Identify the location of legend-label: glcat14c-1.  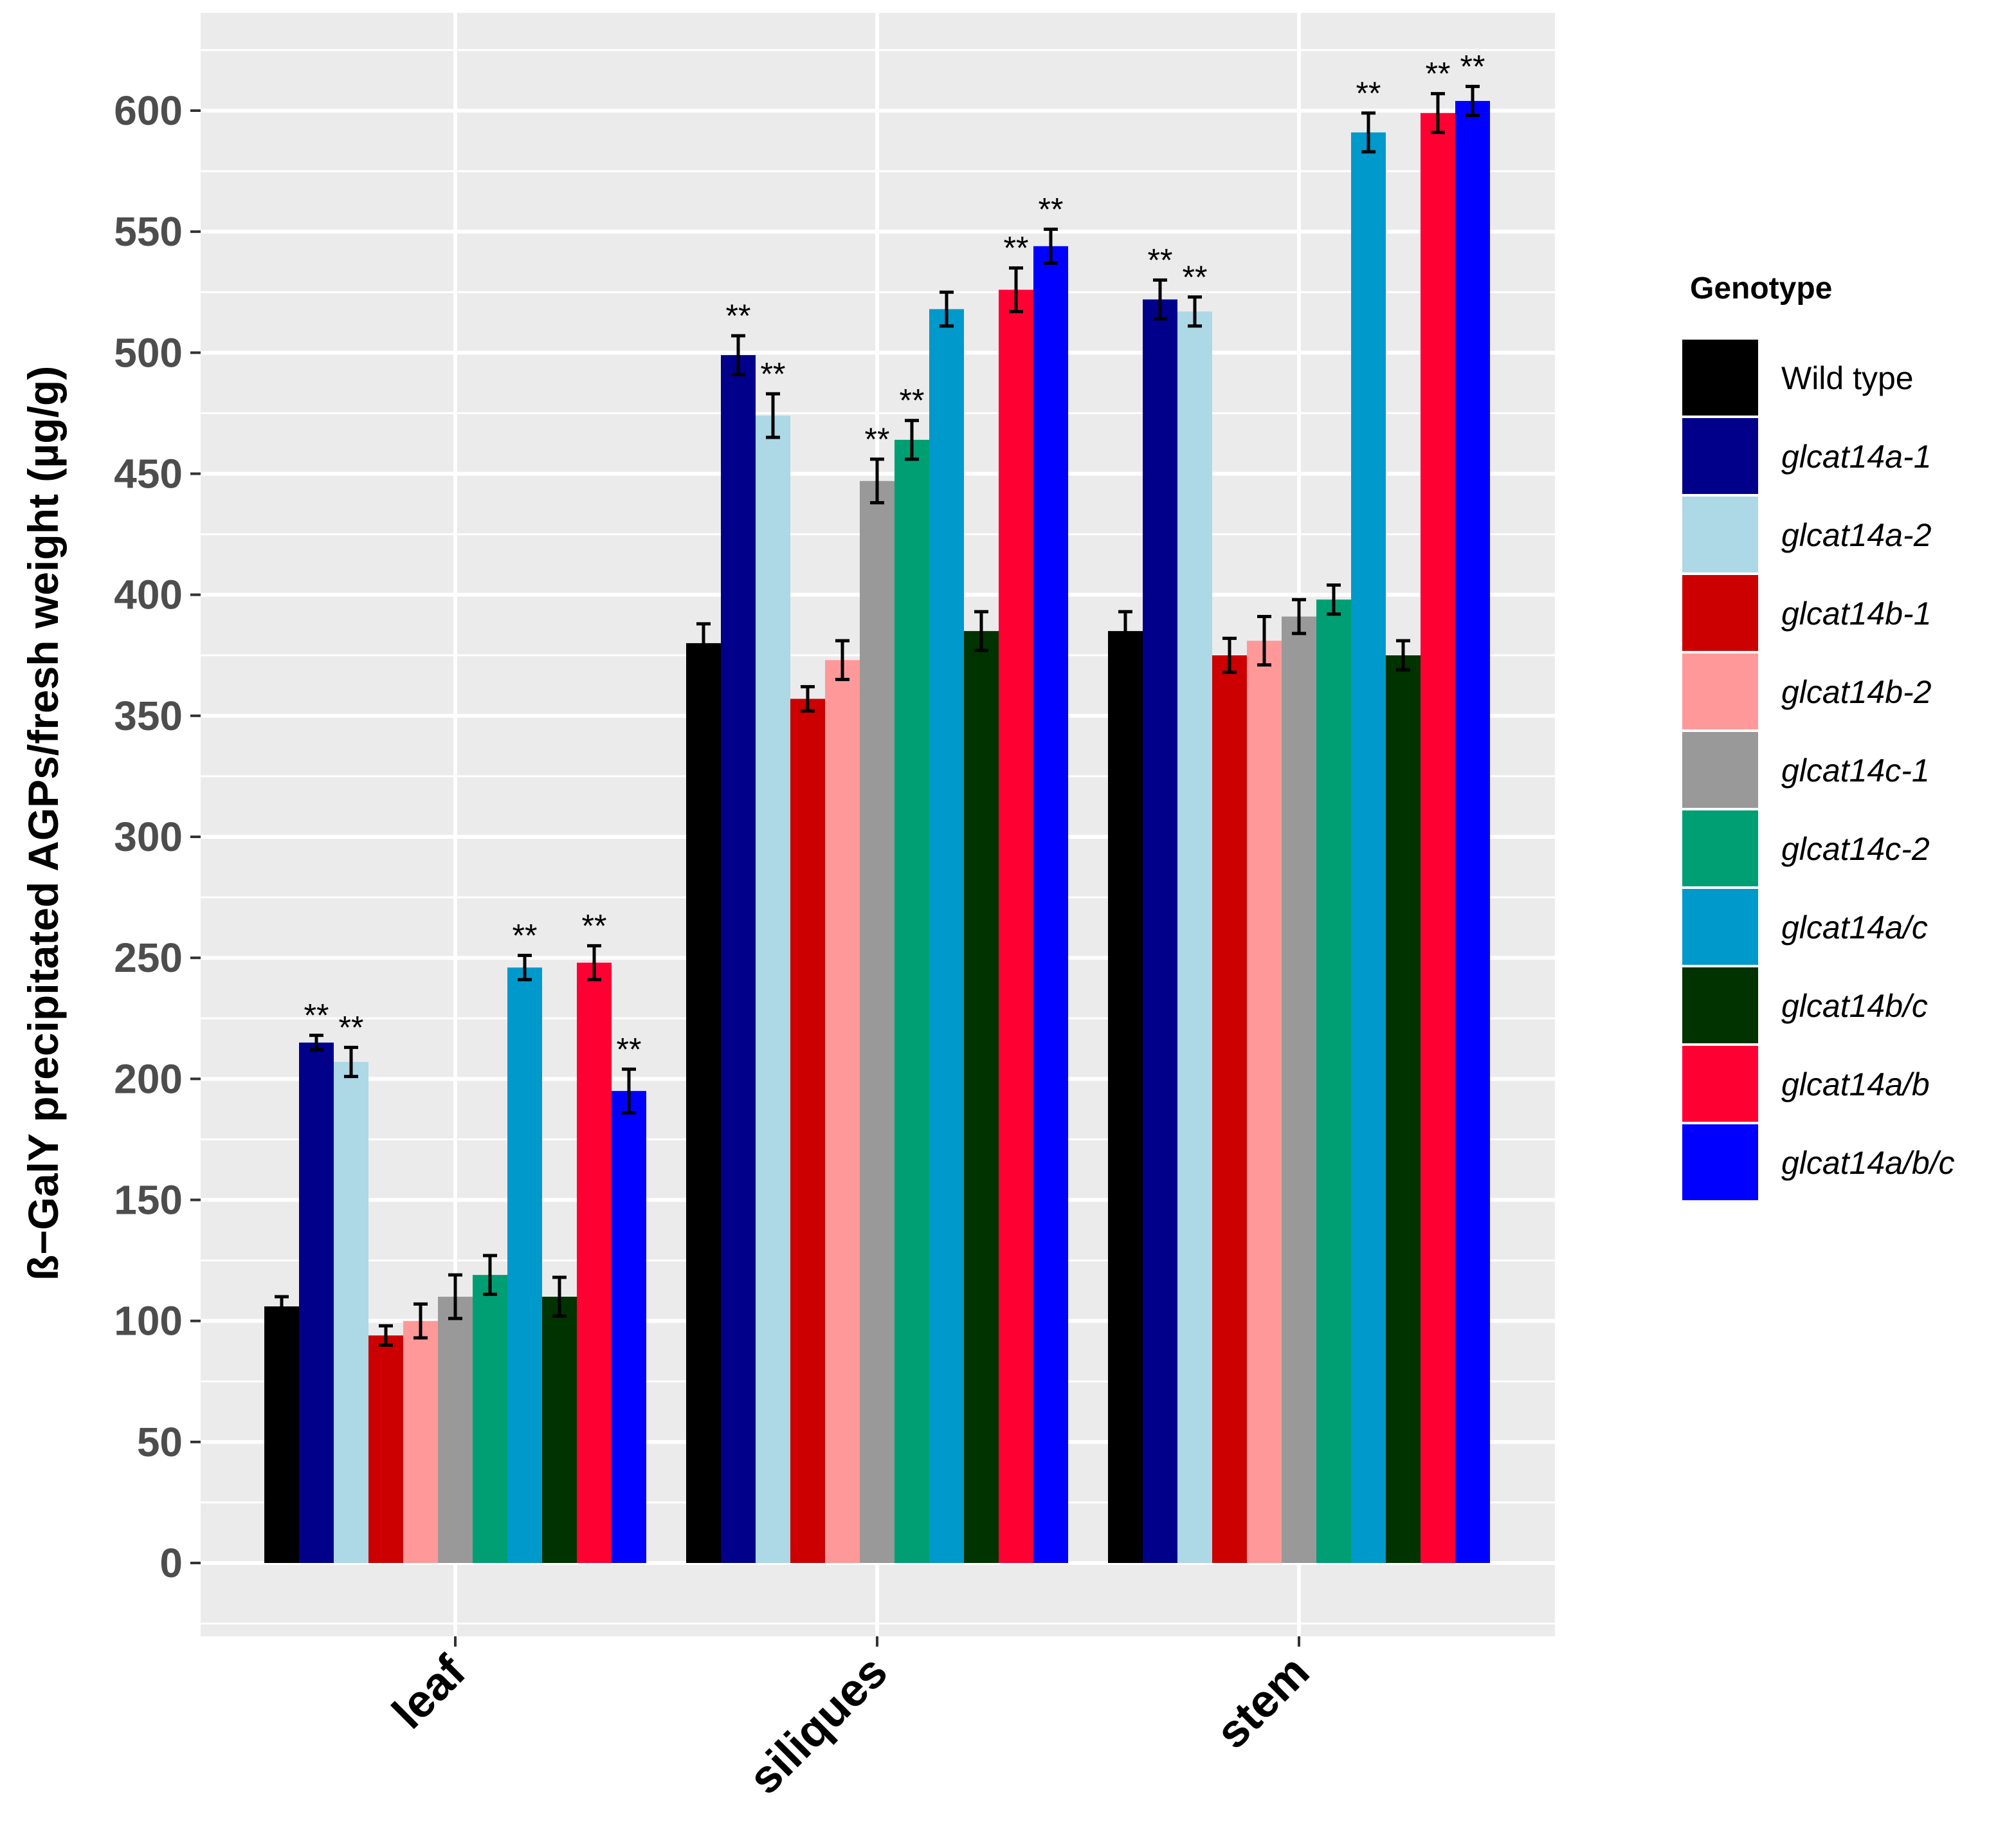
(1855, 771).